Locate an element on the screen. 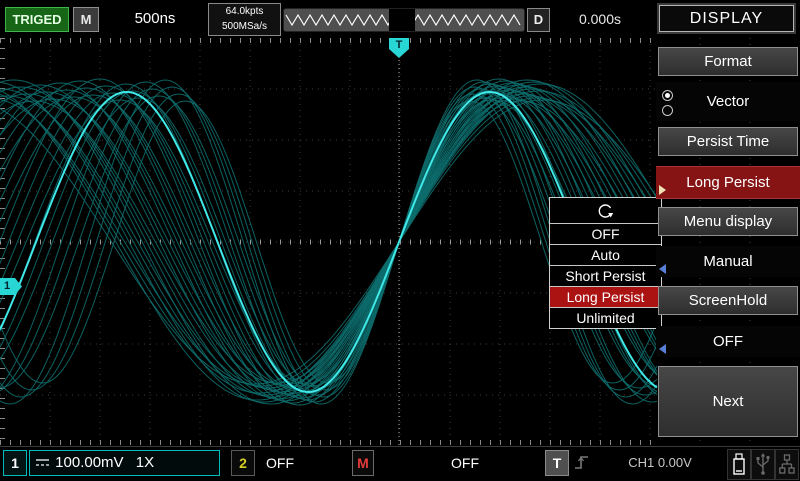 Image resolution: width=800 pixels, height=481 pixels. memory-depth: 64.0kpts is located at coordinates (244, 11).